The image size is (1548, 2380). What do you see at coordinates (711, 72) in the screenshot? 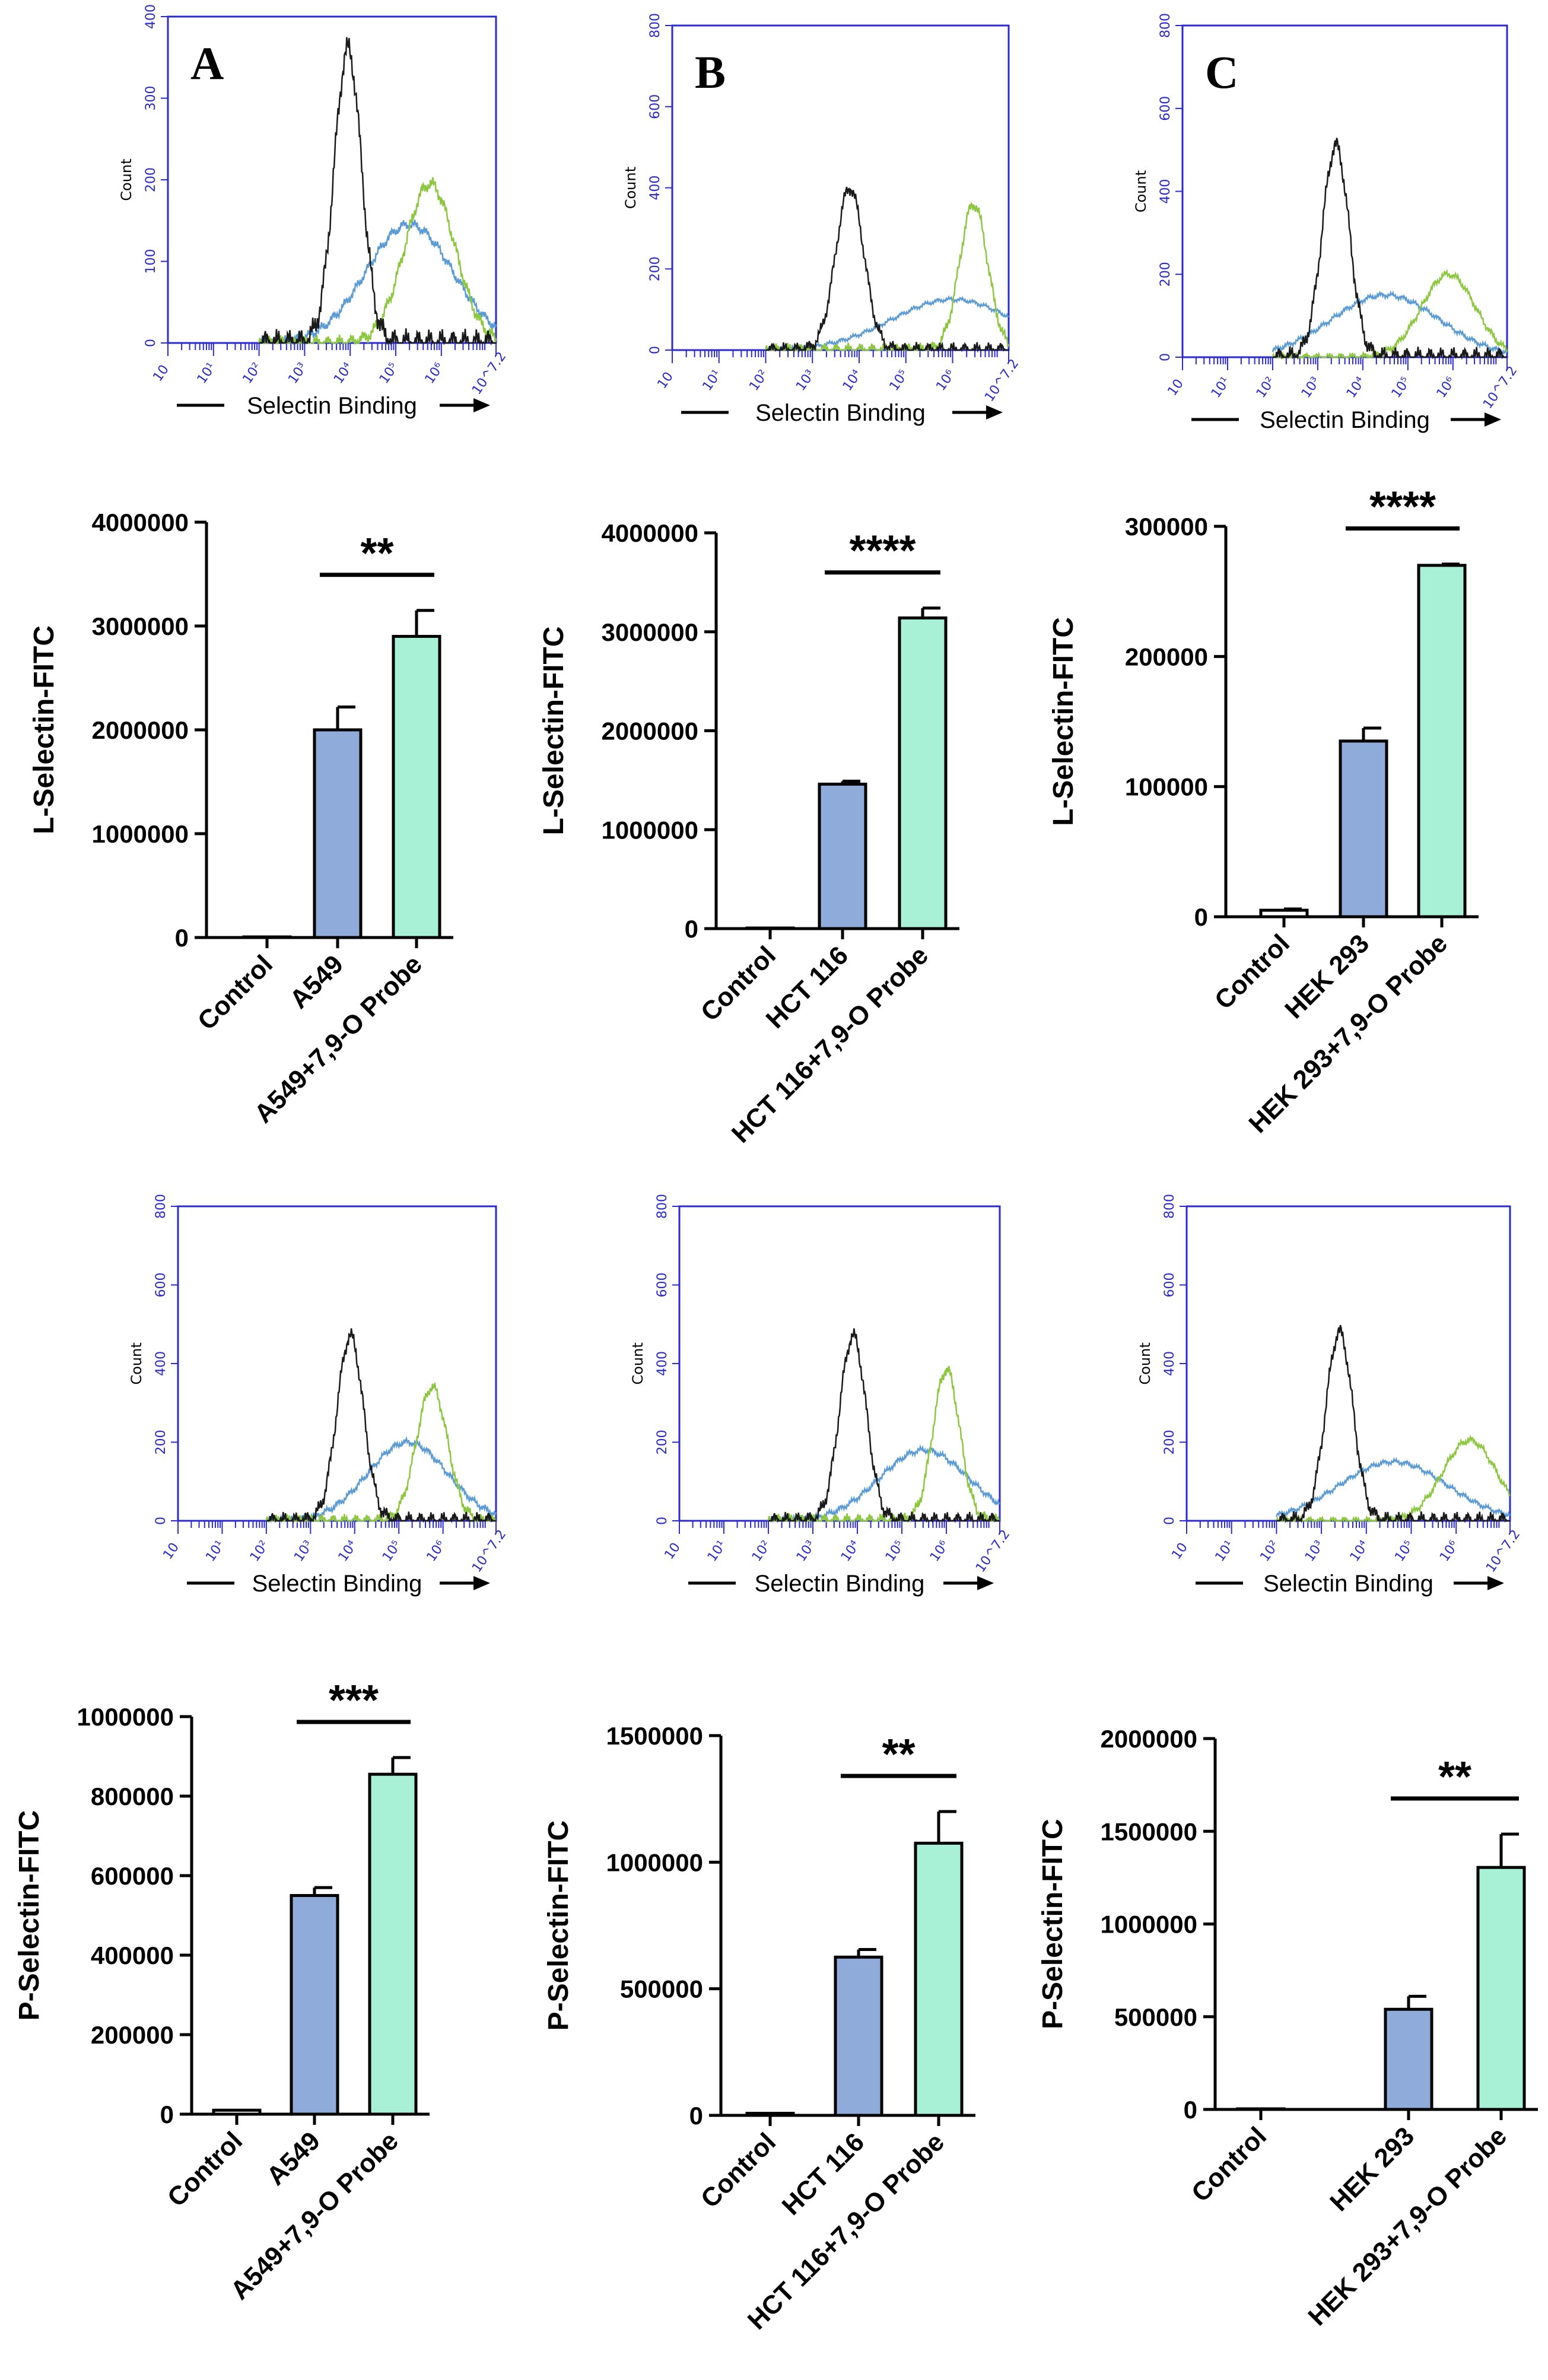
I see `panel-letter: B` at bounding box center [711, 72].